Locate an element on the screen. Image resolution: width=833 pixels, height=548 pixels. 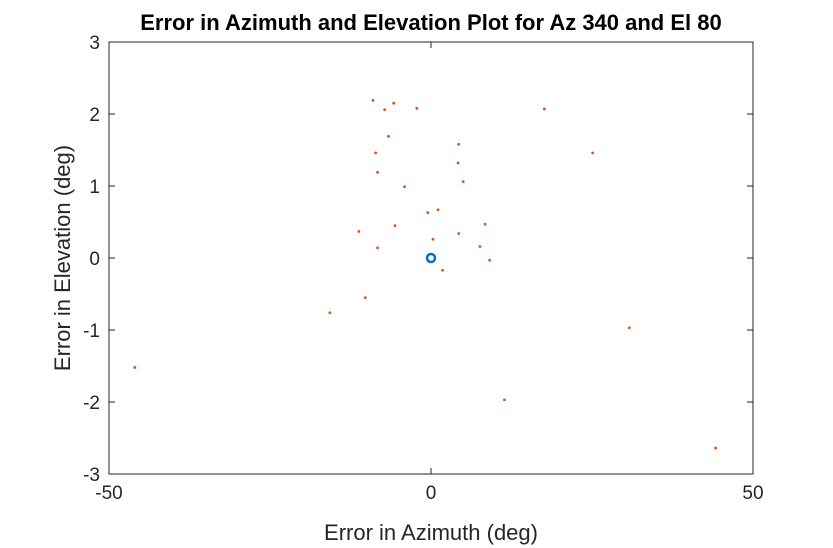
origin-marker is located at coordinates (431, 258).